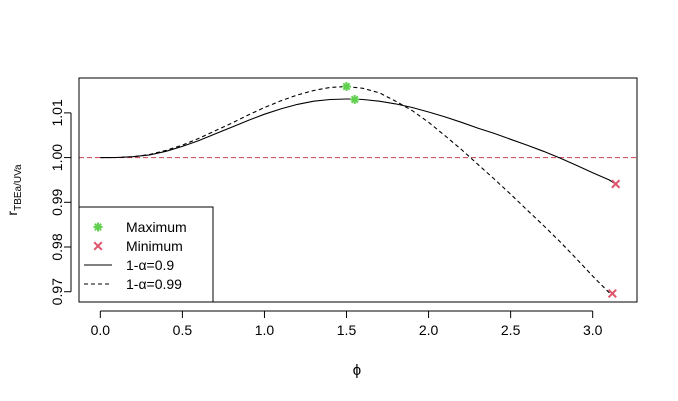  Describe the element at coordinates (150, 265) in the screenshot. I see `legend-label: 1-α=0.9` at that location.